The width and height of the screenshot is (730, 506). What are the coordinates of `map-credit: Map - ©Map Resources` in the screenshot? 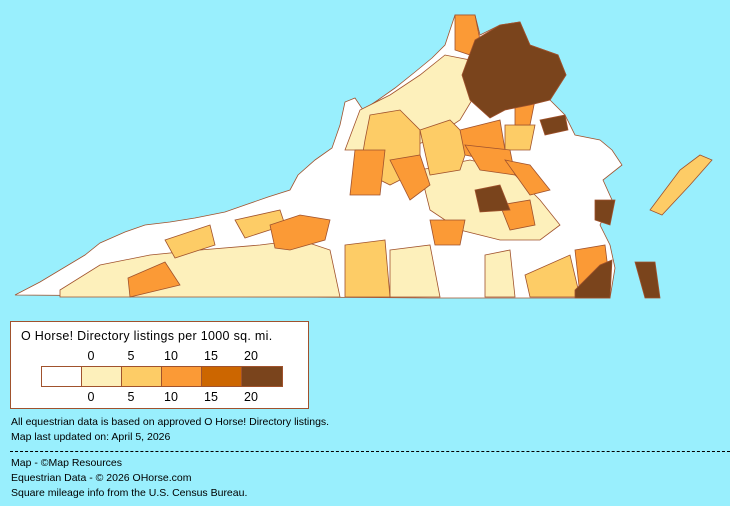 It's located at (67, 463).